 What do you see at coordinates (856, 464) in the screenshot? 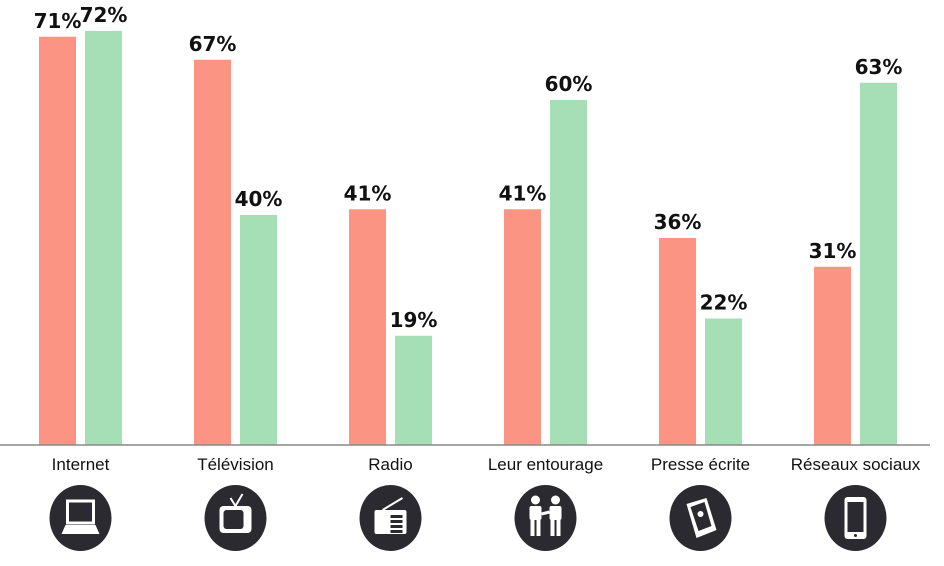
I see `category-label: Réseaux sociaux` at bounding box center [856, 464].